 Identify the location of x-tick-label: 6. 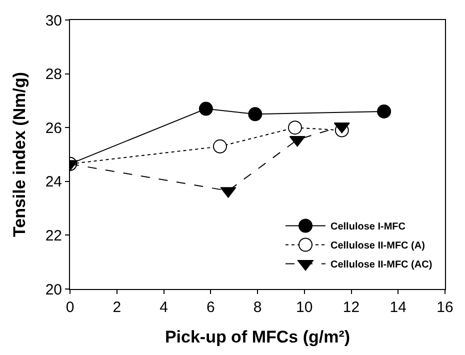
(210, 307).